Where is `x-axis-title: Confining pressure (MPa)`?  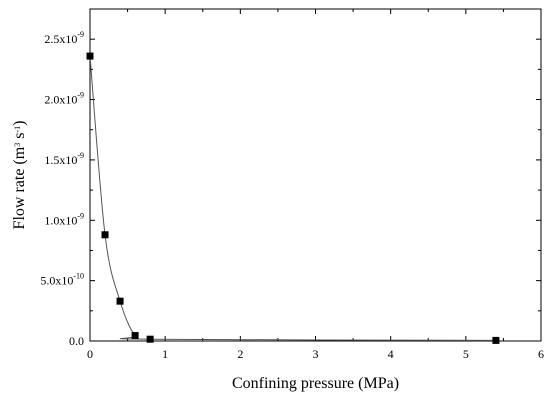 x-axis-title: Confining pressure (MPa) is located at coordinates (315, 383).